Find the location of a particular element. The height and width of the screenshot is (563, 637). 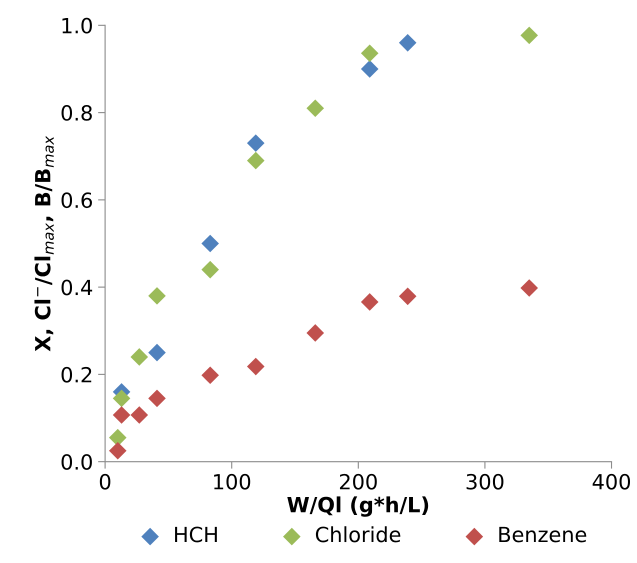

legend-label: HCH is located at coordinates (196, 534).